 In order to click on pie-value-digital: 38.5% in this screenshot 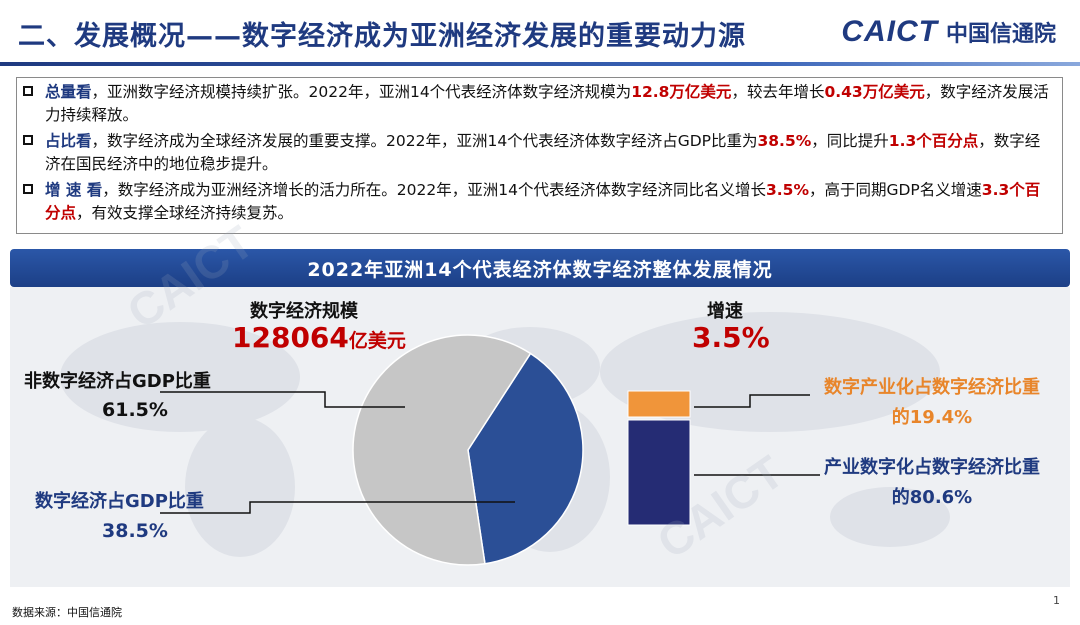, I will do `click(135, 531)`.